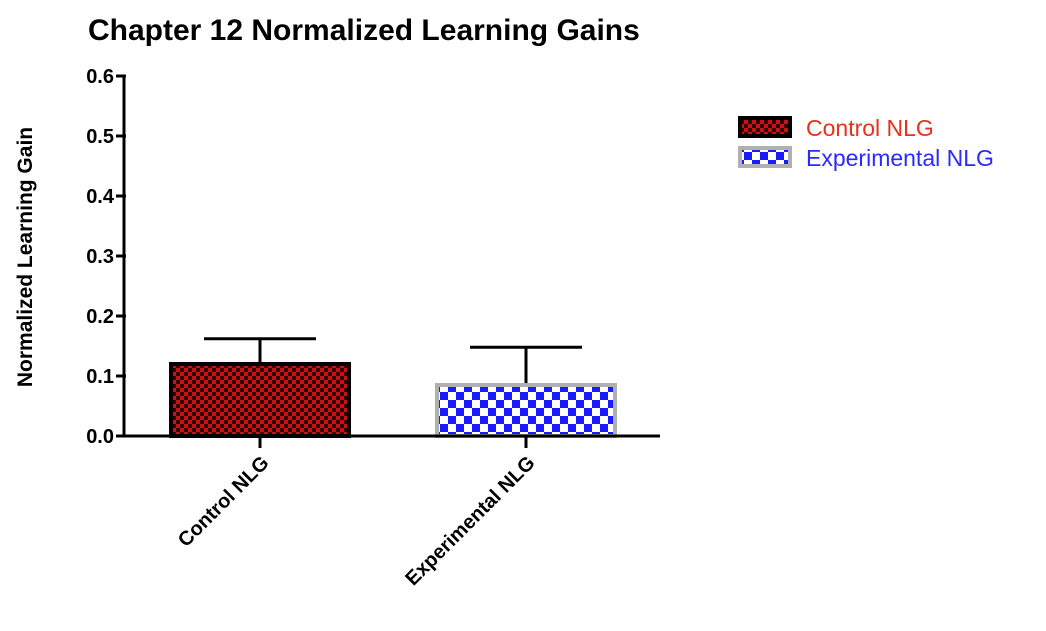  Describe the element at coordinates (100, 377) in the screenshot. I see `y-tick-label: 0.1` at that location.